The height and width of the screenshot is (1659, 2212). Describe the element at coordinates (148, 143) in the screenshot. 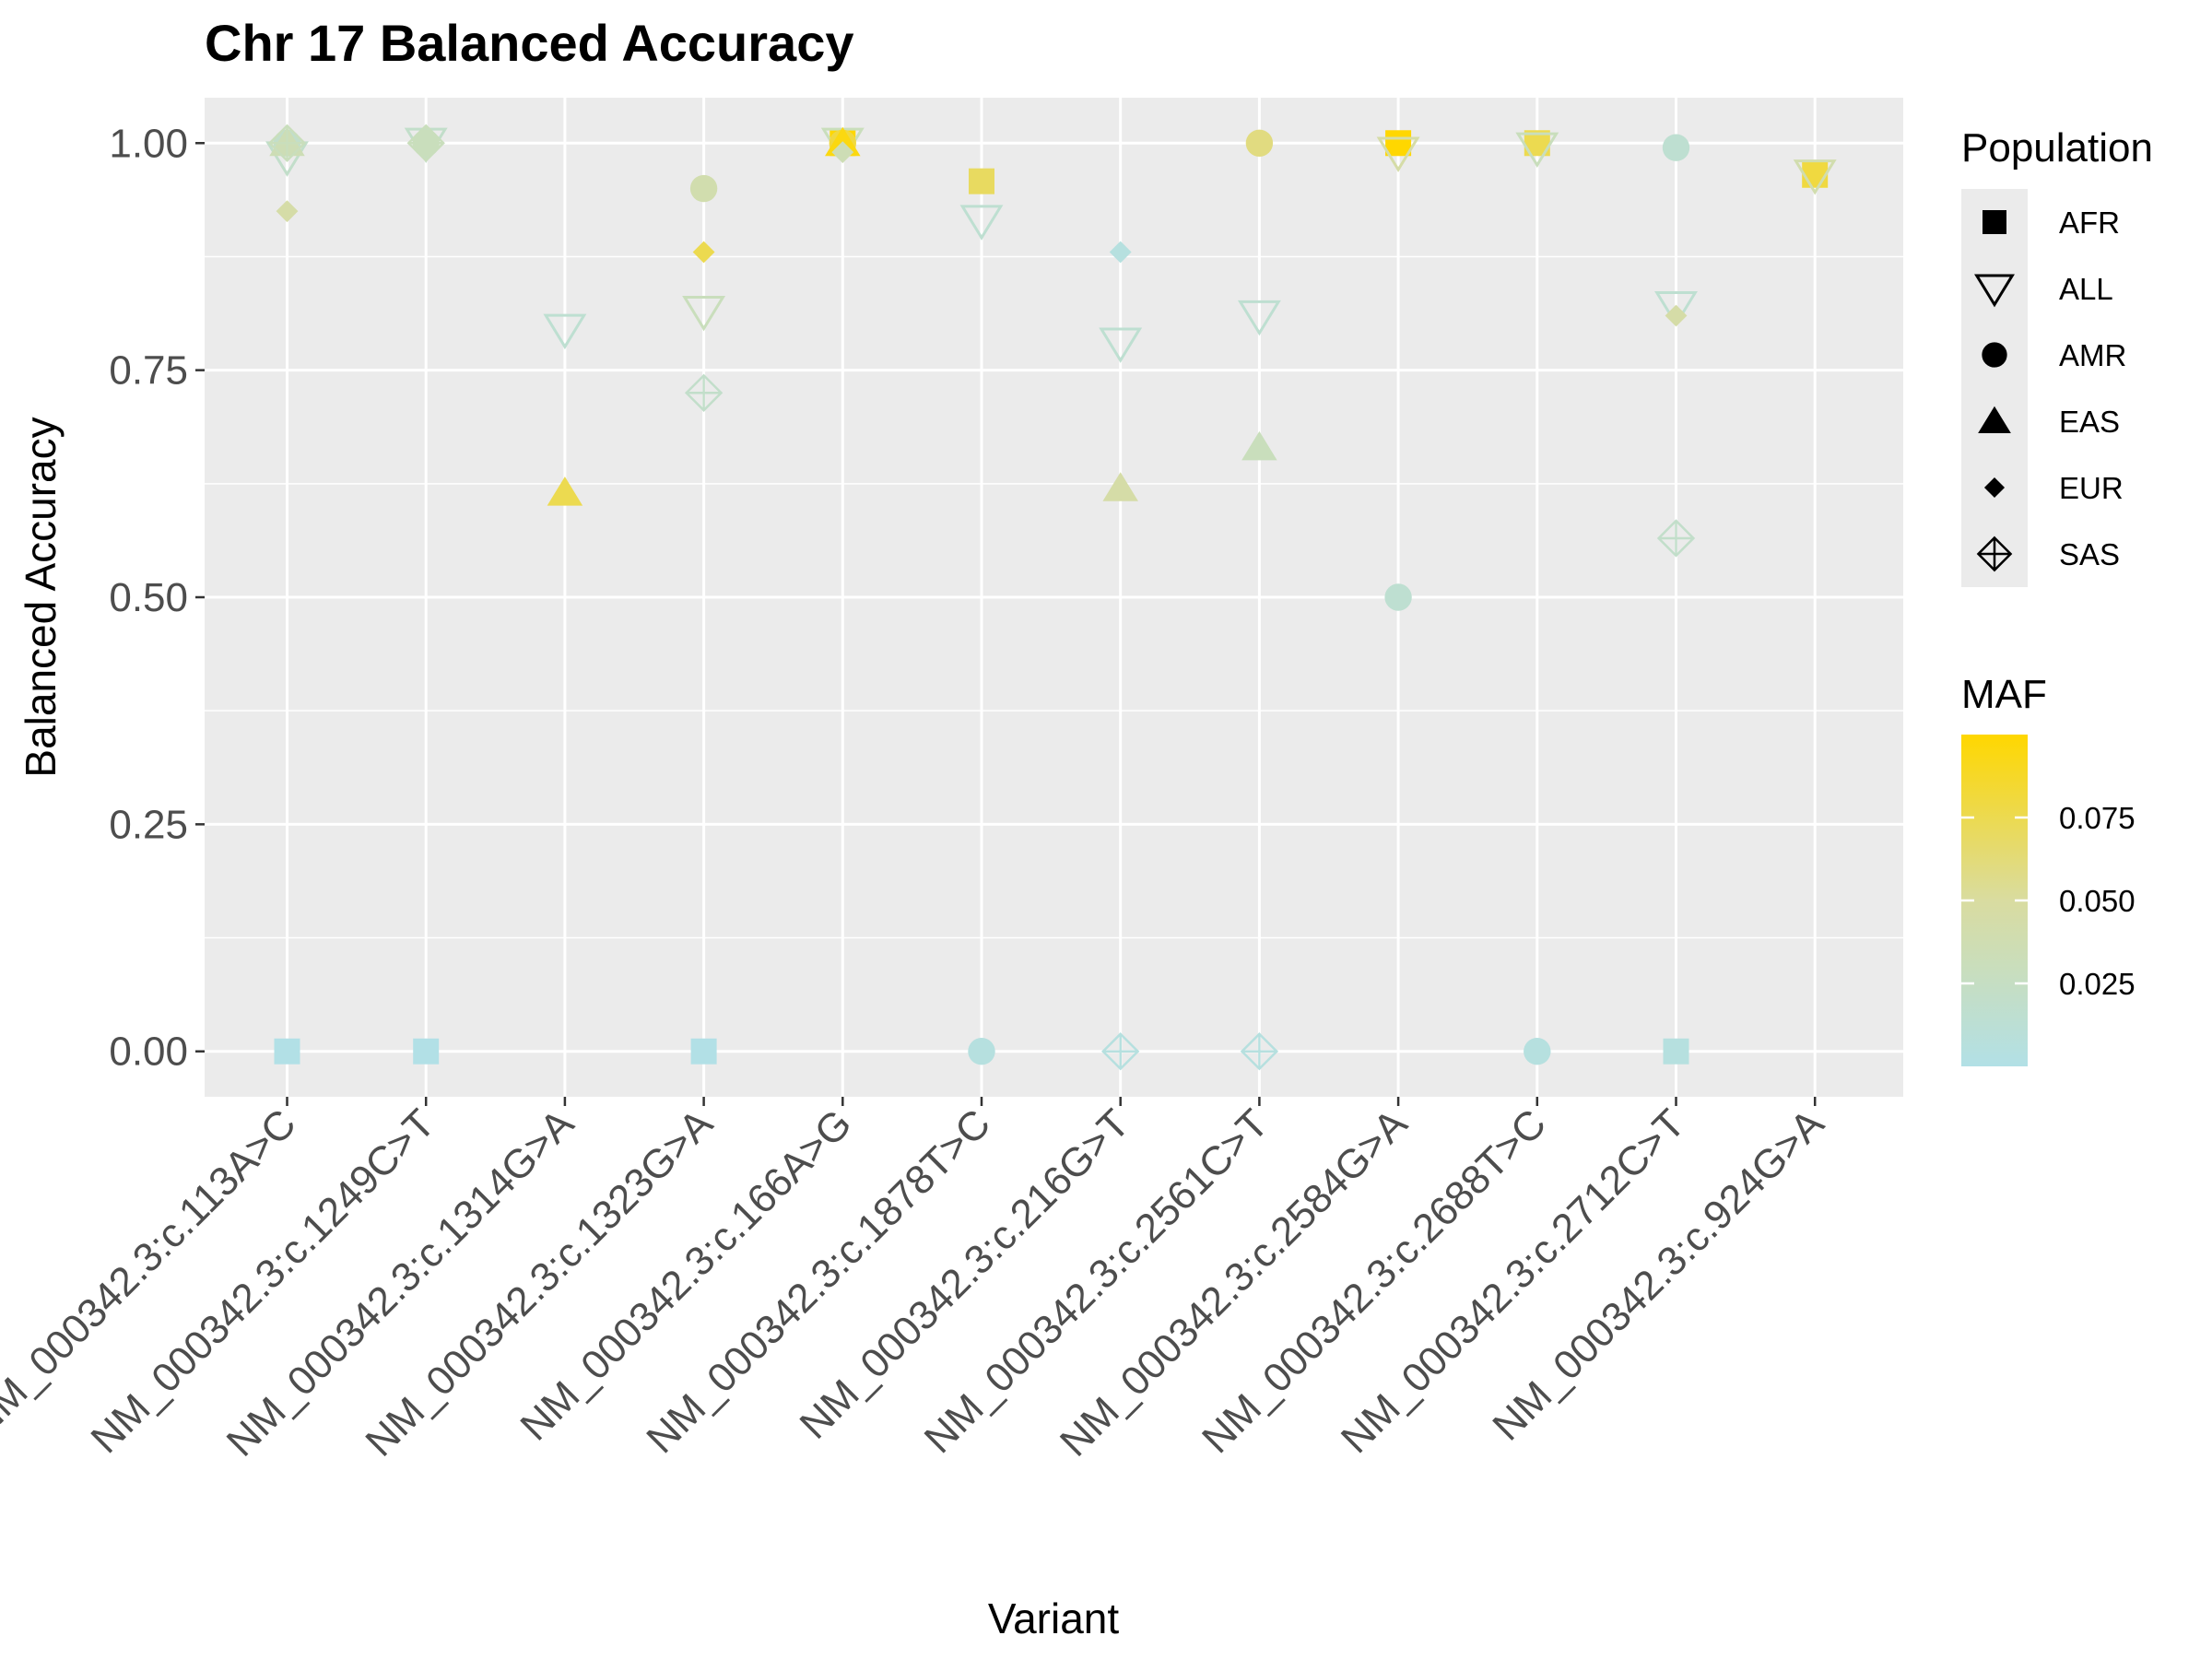

I see `y-tick-label: 1.00` at that location.